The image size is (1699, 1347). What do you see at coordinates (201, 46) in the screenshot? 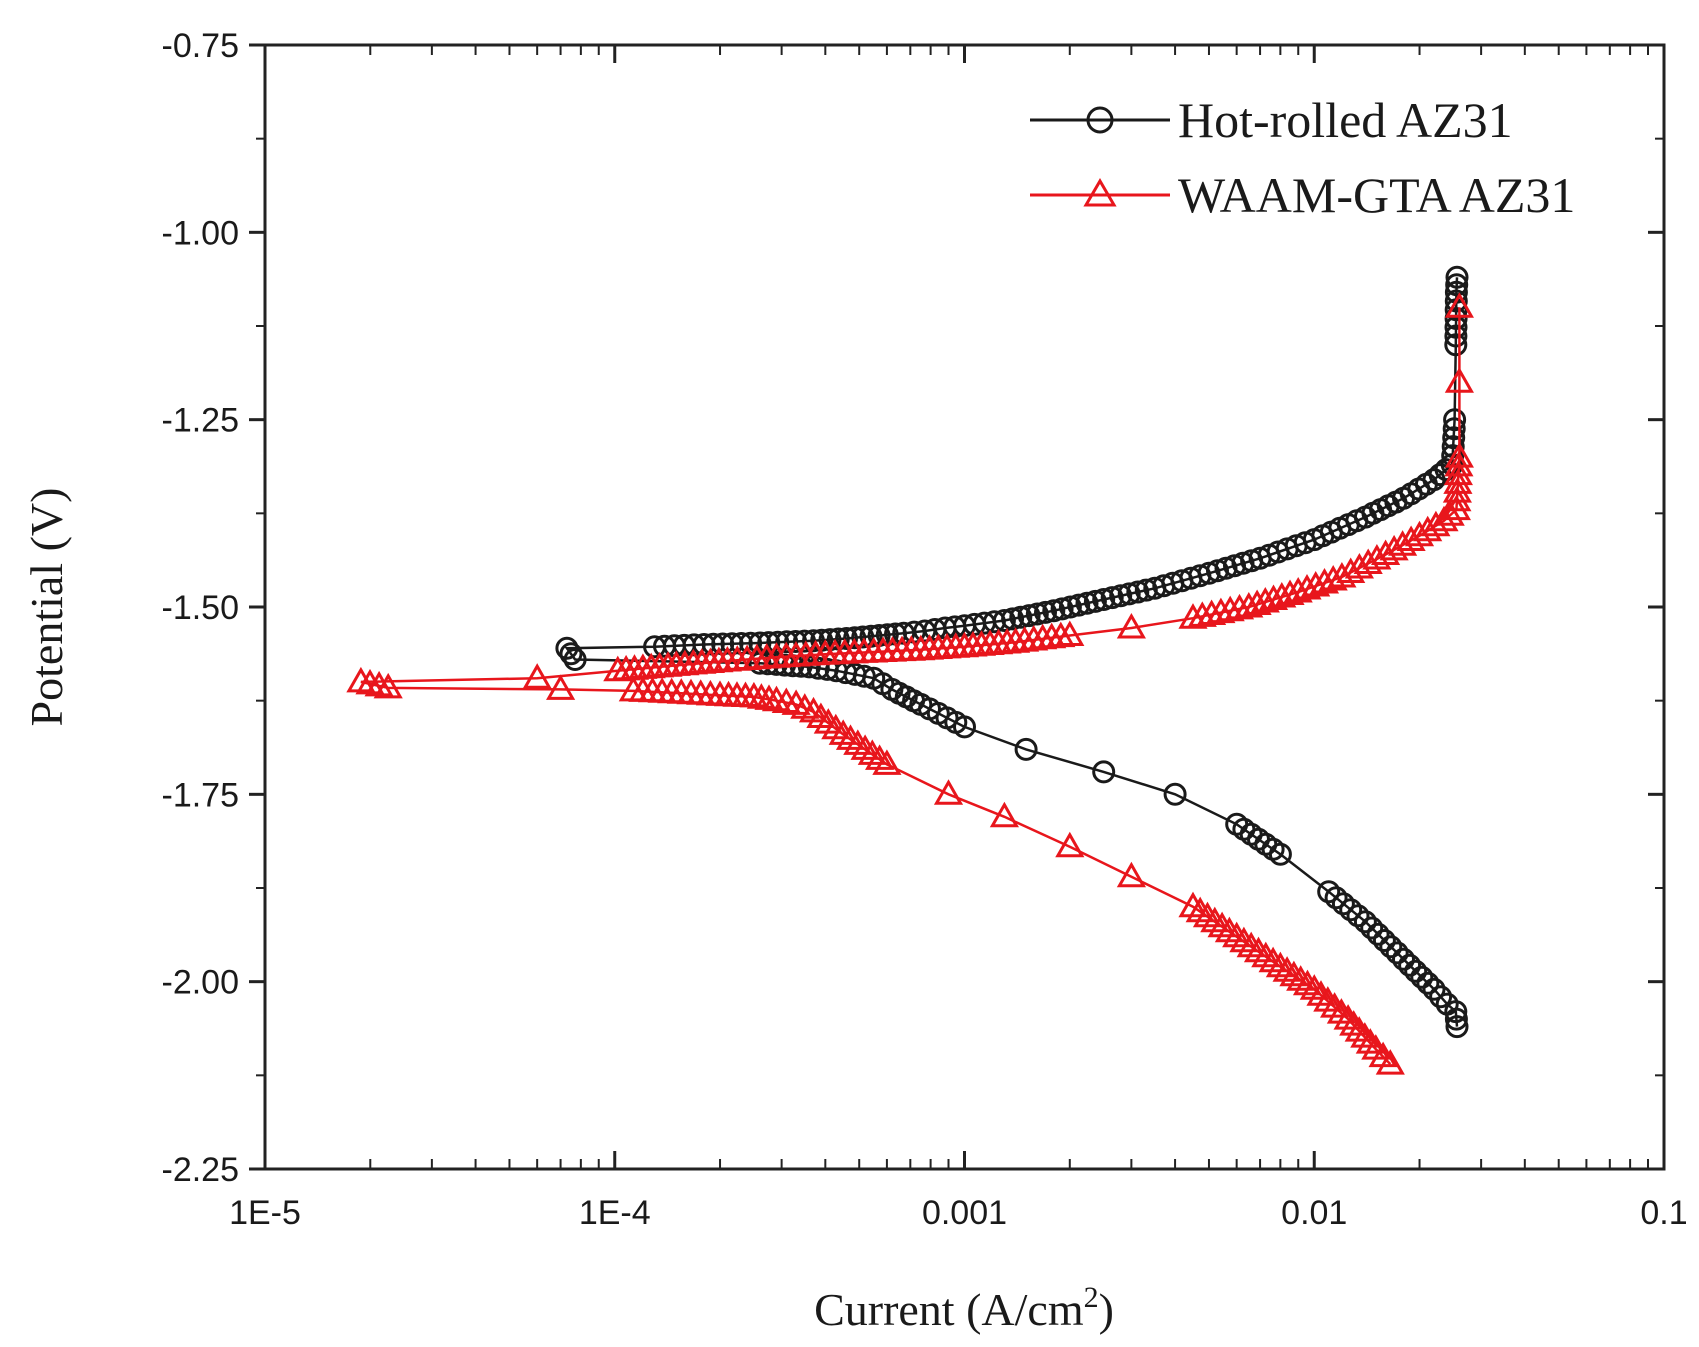
I see `y-tick-label: -0.75` at bounding box center [201, 46].